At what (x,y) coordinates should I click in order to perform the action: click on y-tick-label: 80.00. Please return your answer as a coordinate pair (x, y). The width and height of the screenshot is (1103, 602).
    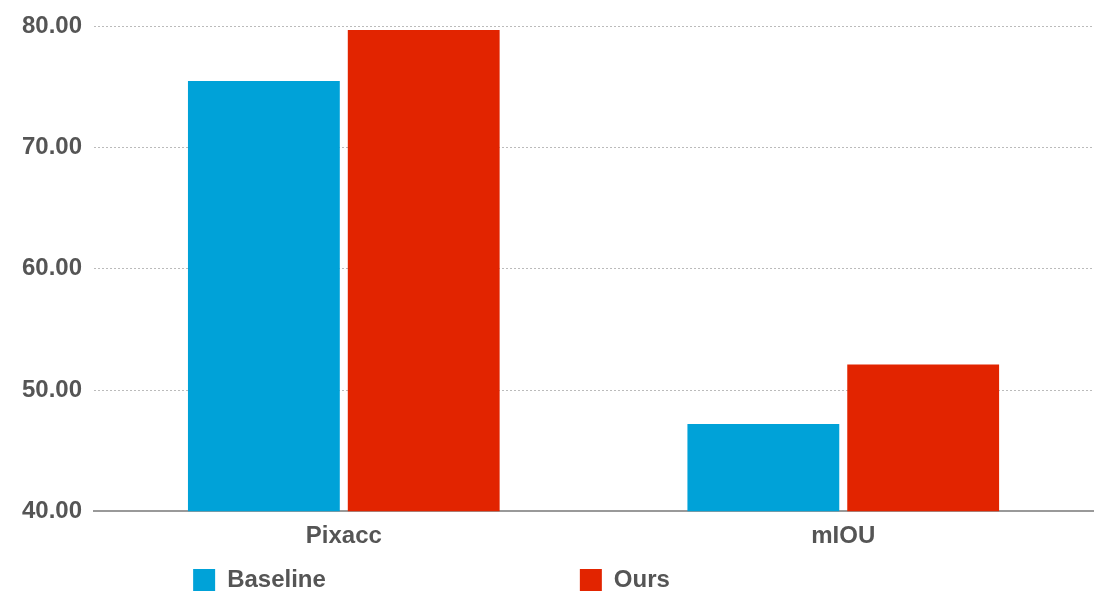
    Looking at the image, I should click on (52, 25).